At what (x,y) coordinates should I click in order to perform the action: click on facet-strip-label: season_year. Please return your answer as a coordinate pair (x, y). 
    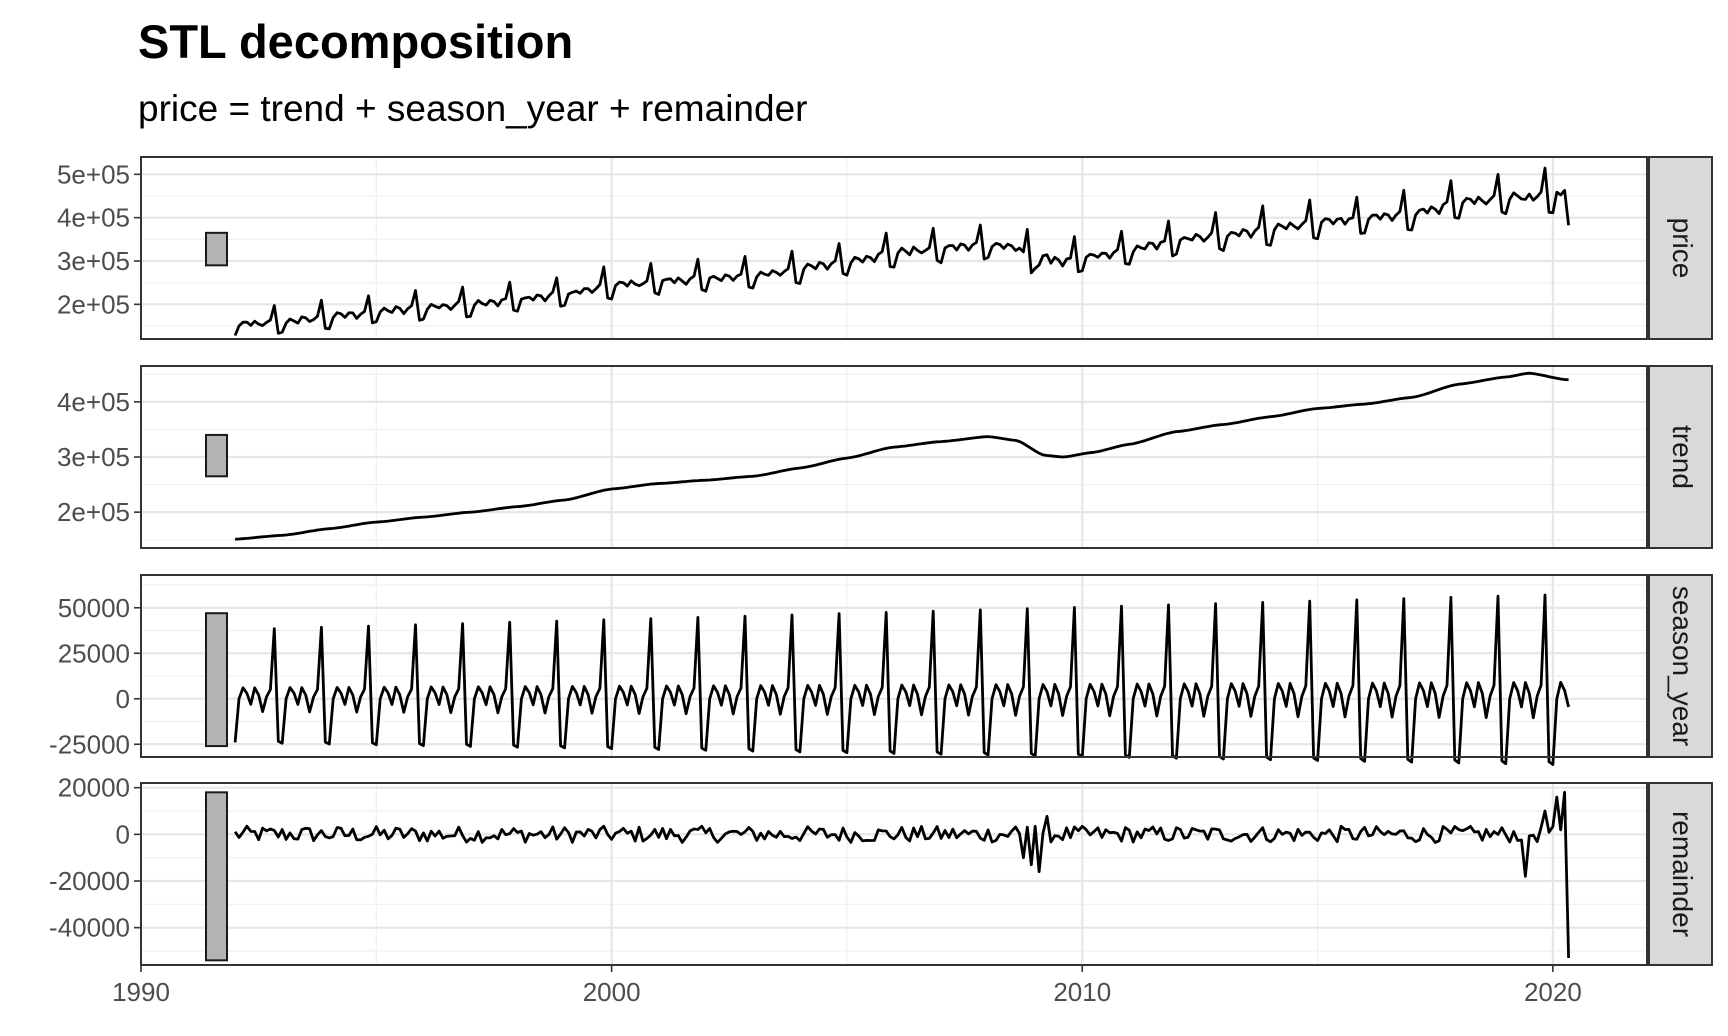
    Looking at the image, I should click on (1682, 666).